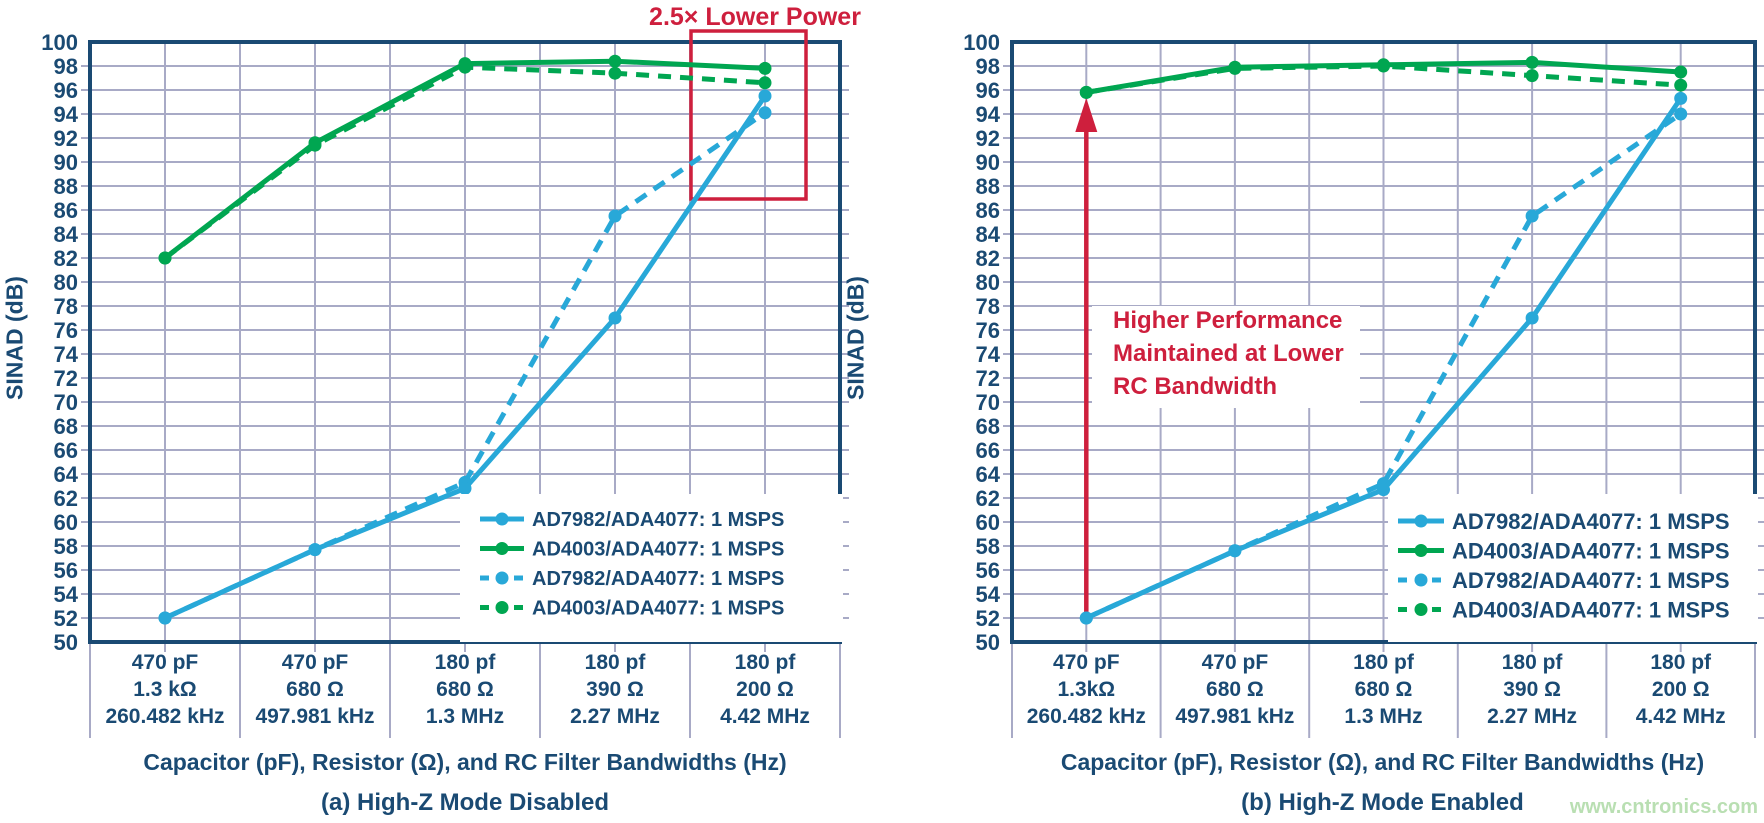 Image resolution: width=1764 pixels, height=823 pixels. What do you see at coordinates (1591, 580) in the screenshot?
I see `legend-label: AD7982/ADA4077: 1 MSPS` at bounding box center [1591, 580].